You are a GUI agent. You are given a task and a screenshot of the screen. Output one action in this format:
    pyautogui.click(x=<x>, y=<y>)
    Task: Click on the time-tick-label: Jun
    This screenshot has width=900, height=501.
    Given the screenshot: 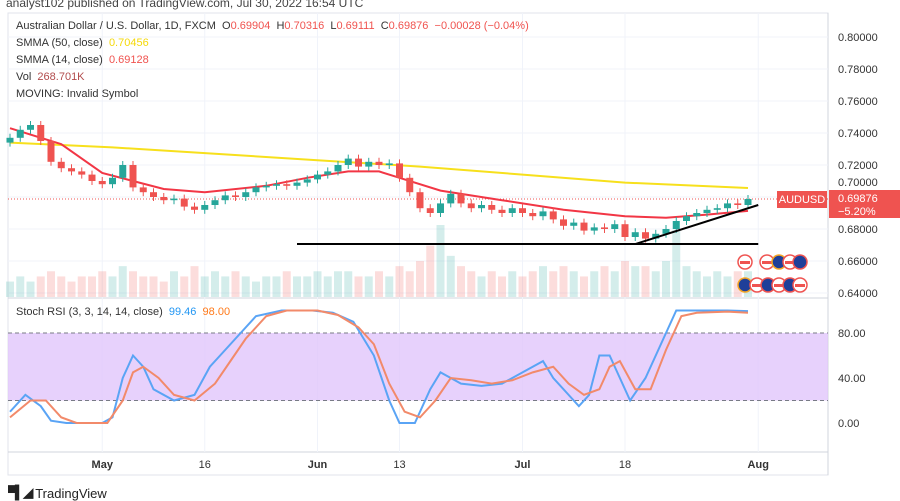 What is the action you would take?
    pyautogui.click(x=318, y=465)
    